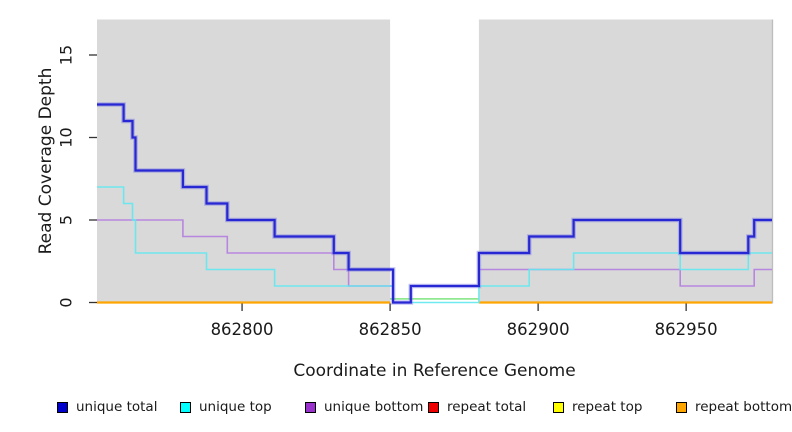 This screenshot has width=792, height=432. What do you see at coordinates (743, 407) in the screenshot?
I see `legend-label: repeat bottom` at bounding box center [743, 407].